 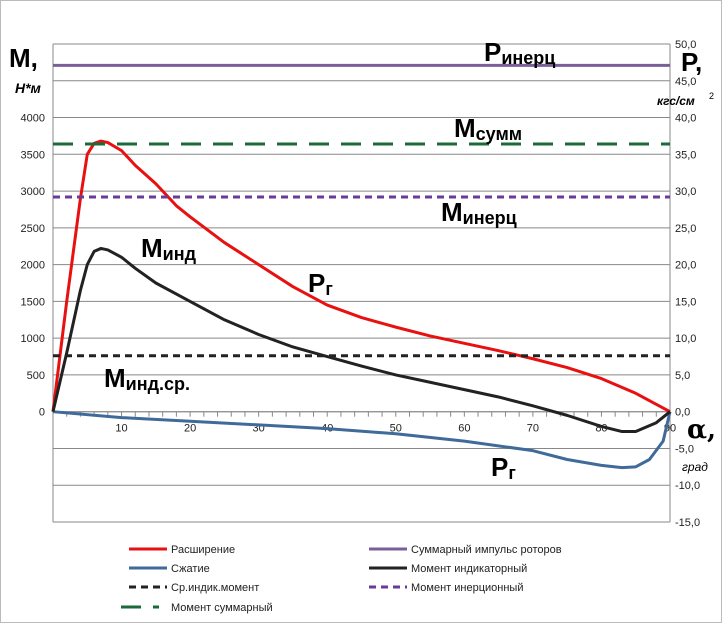 What do you see at coordinates (147, 378) in the screenshot?
I see `annotation-label: Mинд.ср.` at bounding box center [147, 378].